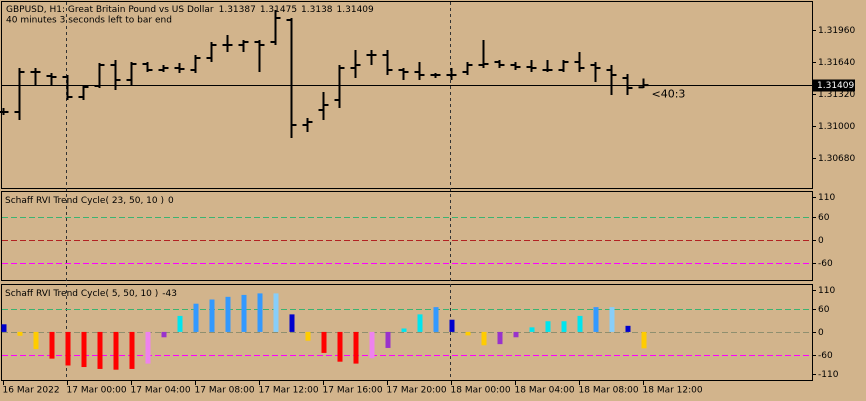  Describe the element at coordinates (828, 375) in the screenshot. I see `y-tick-label: -110` at that location.